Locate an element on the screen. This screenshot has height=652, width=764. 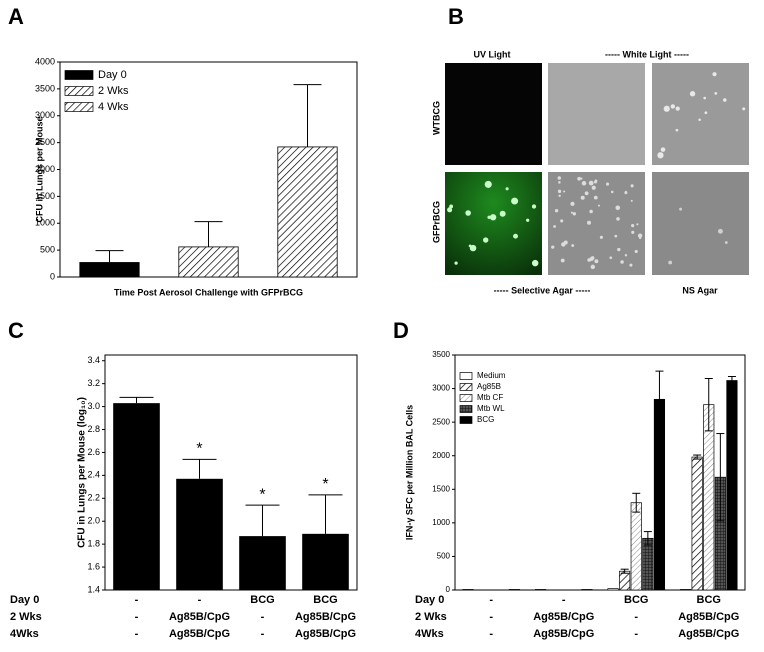
y-tick-label: 2.2 is located at coordinates (93, 498).